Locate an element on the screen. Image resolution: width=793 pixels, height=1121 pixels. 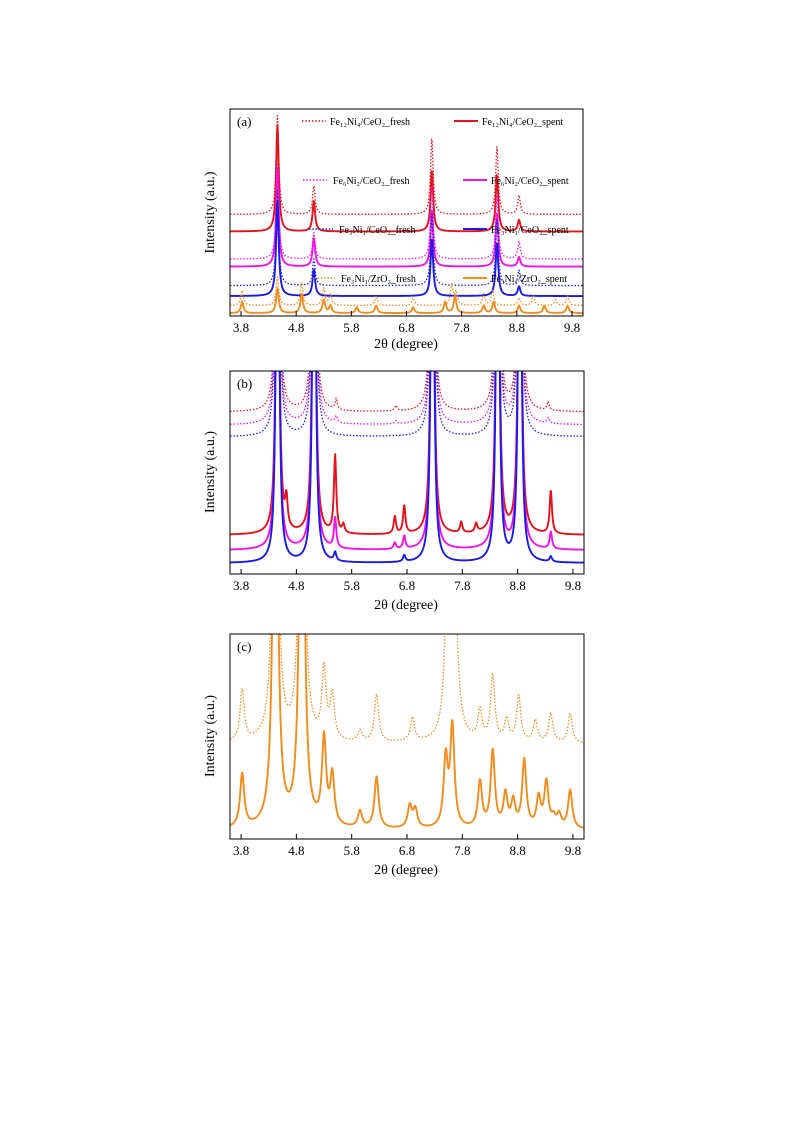
chart-b-x-ticks: 3.8 4.8 5.8 6.8 7.8 8.8 9.8 is located at coordinates (407, 581).